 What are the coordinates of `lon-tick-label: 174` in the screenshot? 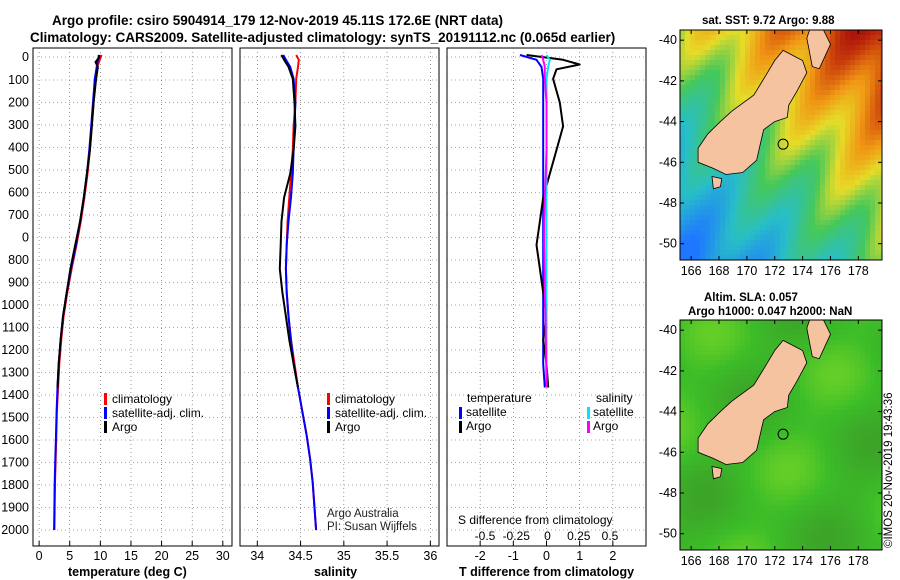 It's located at (802, 271).